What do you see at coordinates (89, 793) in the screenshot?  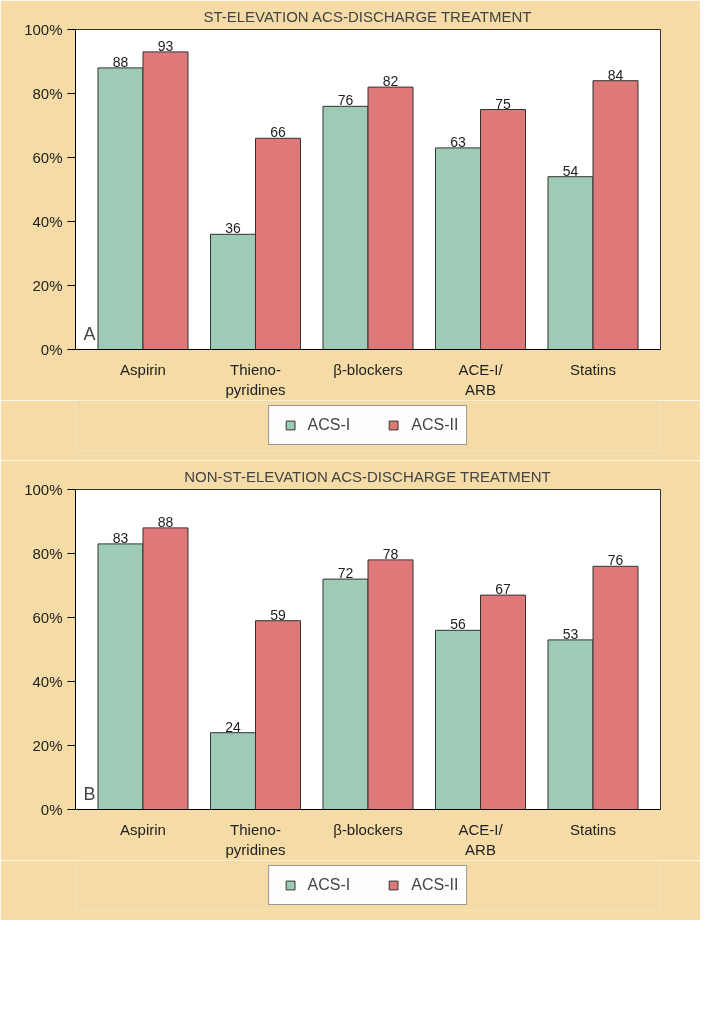 I see `annotation: B` at bounding box center [89, 793].